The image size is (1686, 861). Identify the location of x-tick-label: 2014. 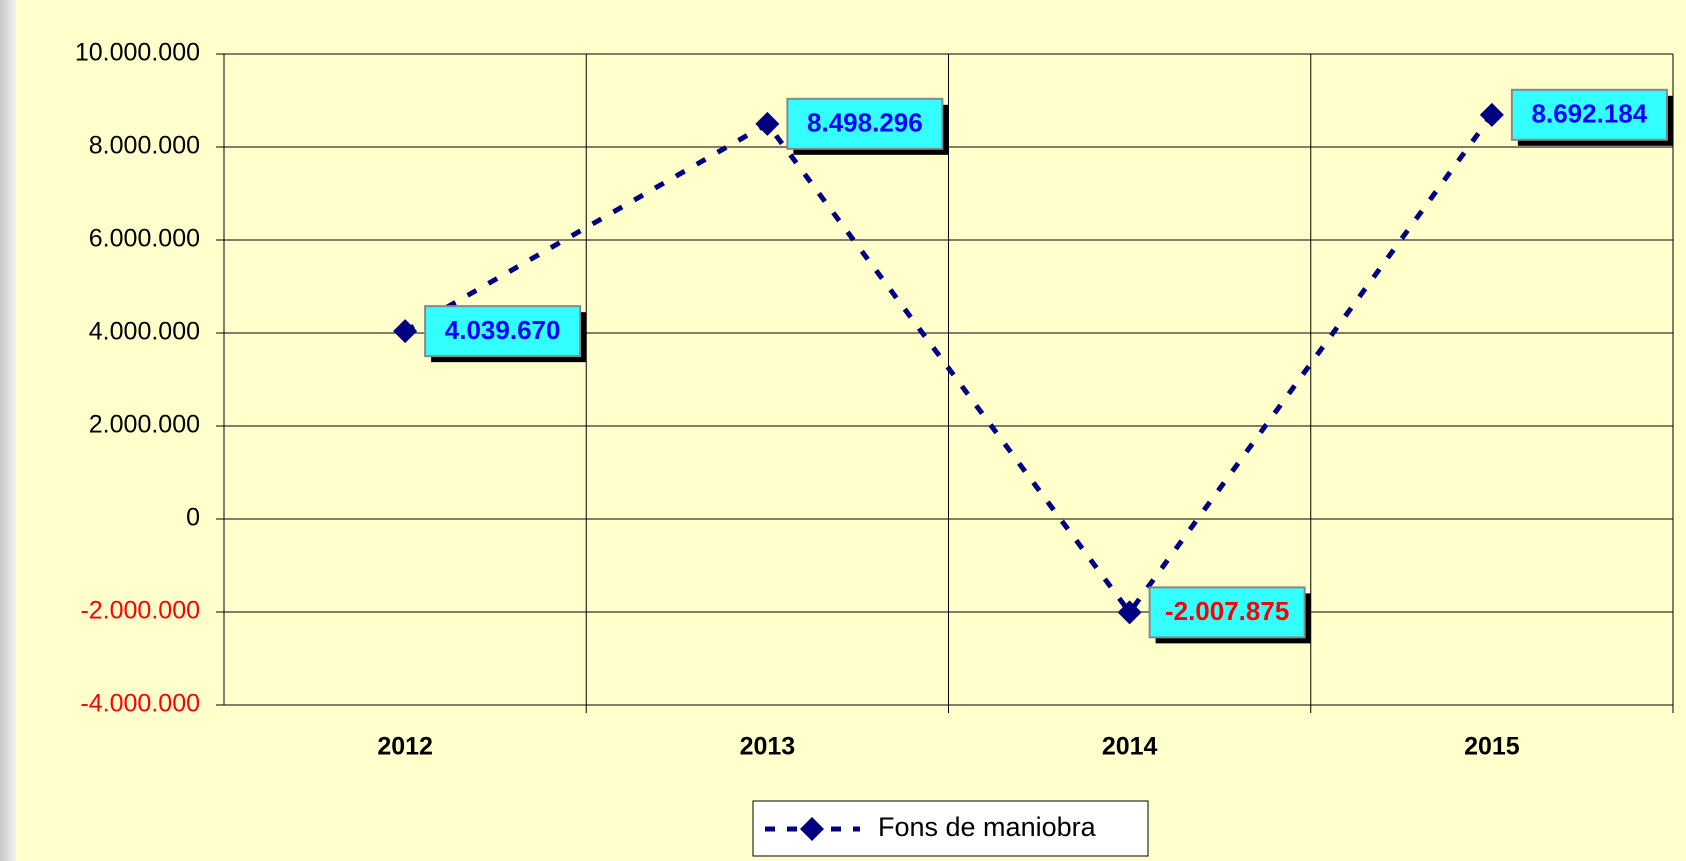
(1130, 747).